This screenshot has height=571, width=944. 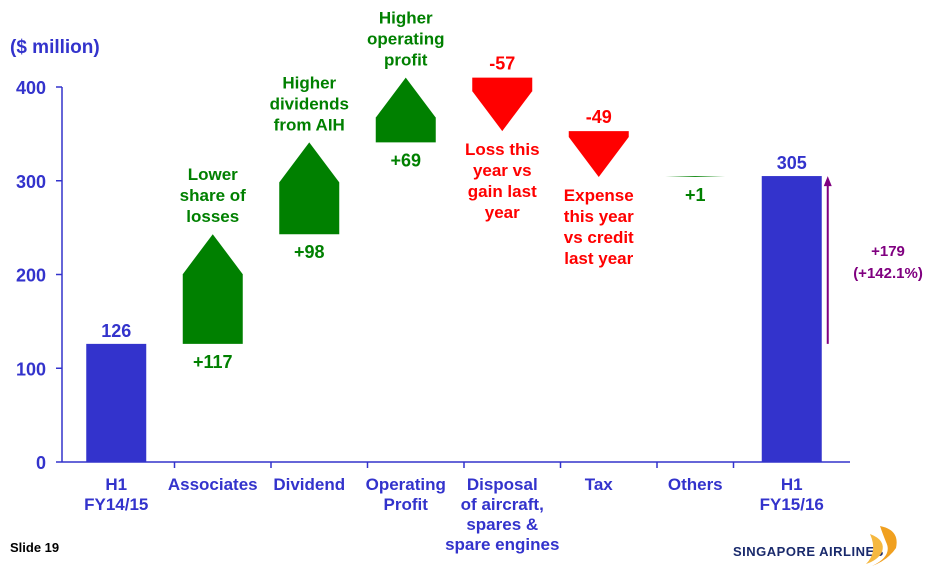 I want to click on logo: SINGAPORE AIRLINES, so click(x=815, y=546).